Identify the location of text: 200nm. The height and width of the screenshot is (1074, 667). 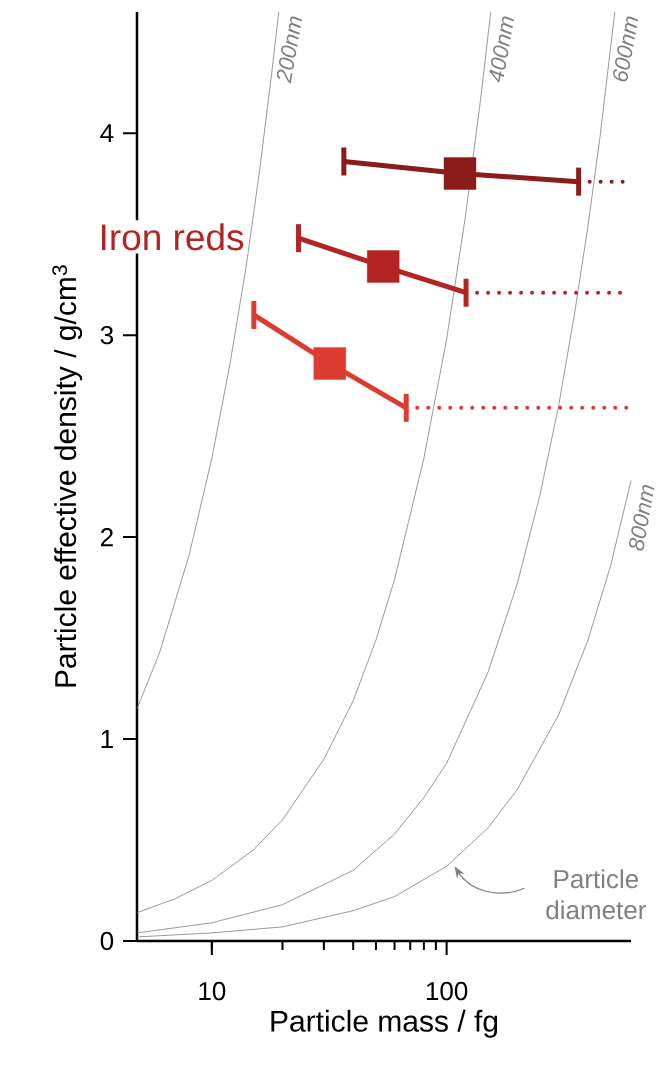
(289, 50).